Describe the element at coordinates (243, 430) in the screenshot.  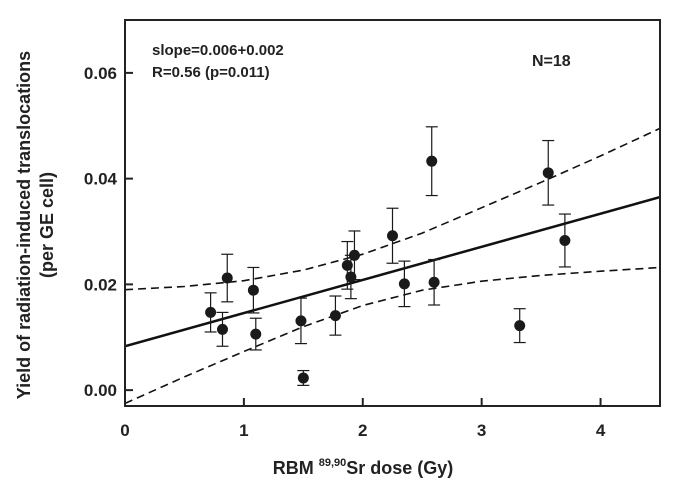
I see `x-tick-label: 1` at that location.